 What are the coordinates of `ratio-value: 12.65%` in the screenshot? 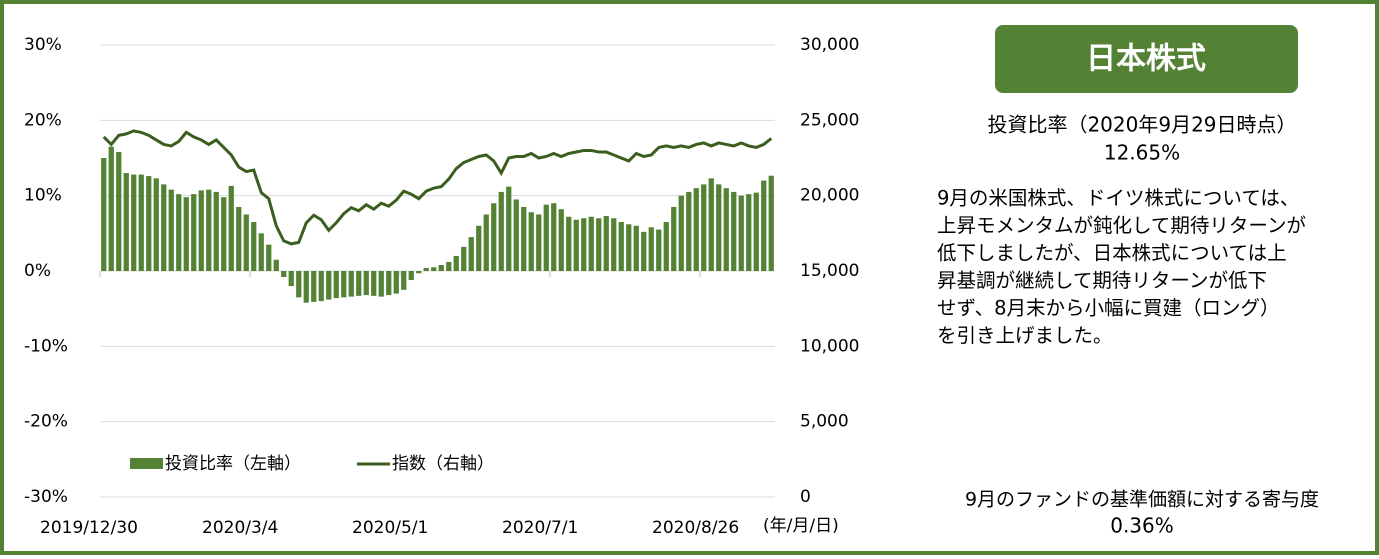 It's located at (1142, 153).